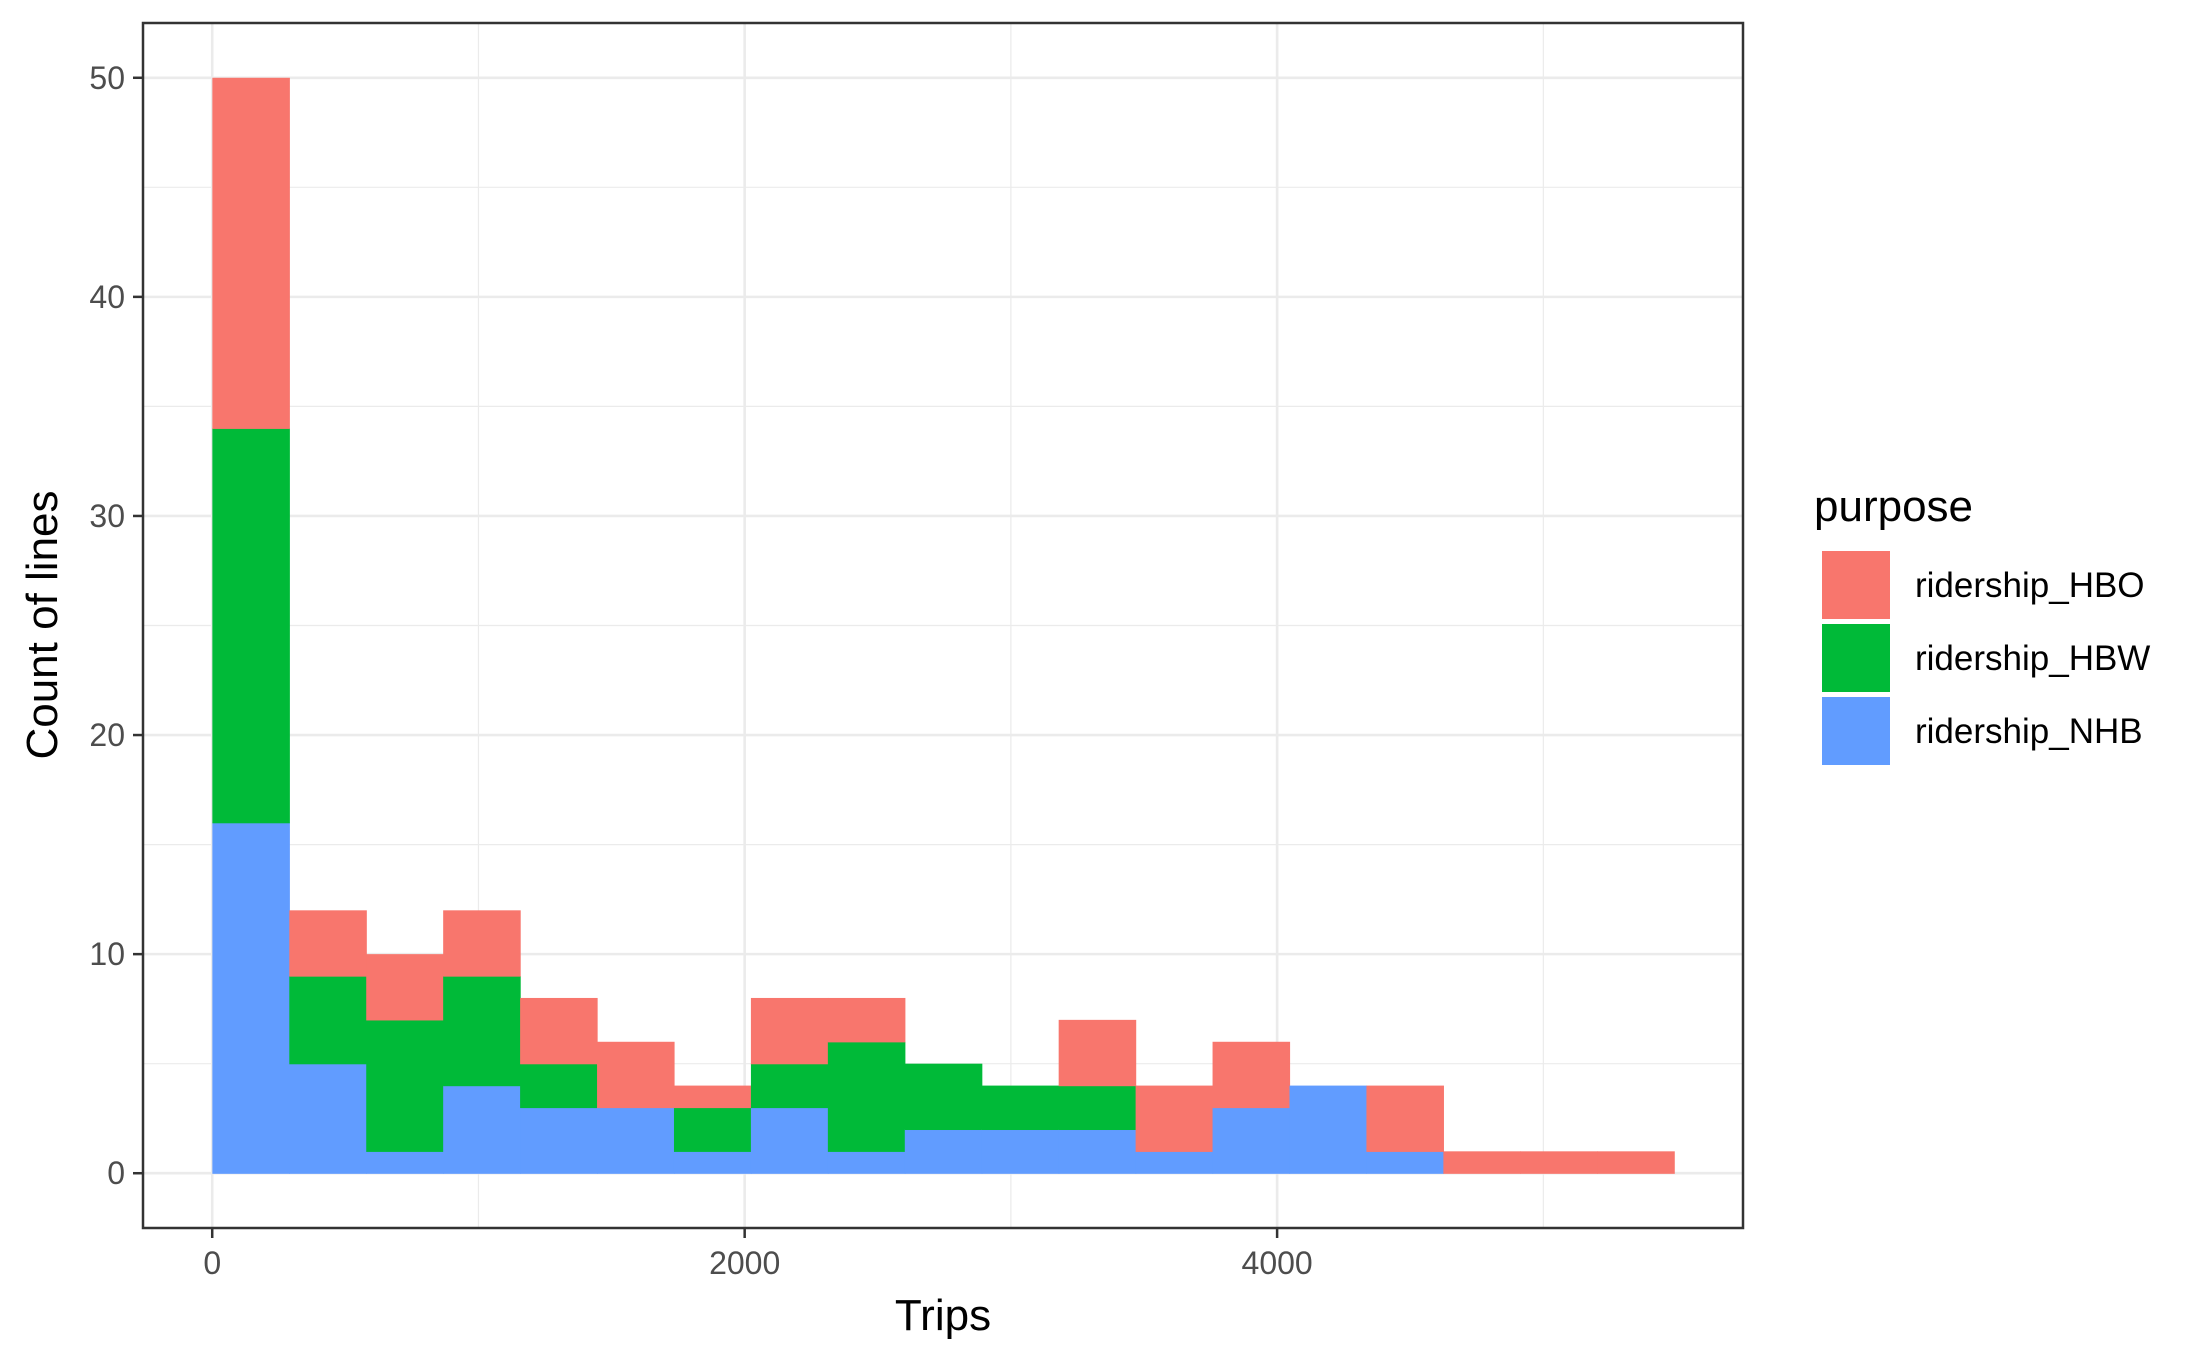  I want to click on legend-label: ridership_HBO, so click(2030, 585).